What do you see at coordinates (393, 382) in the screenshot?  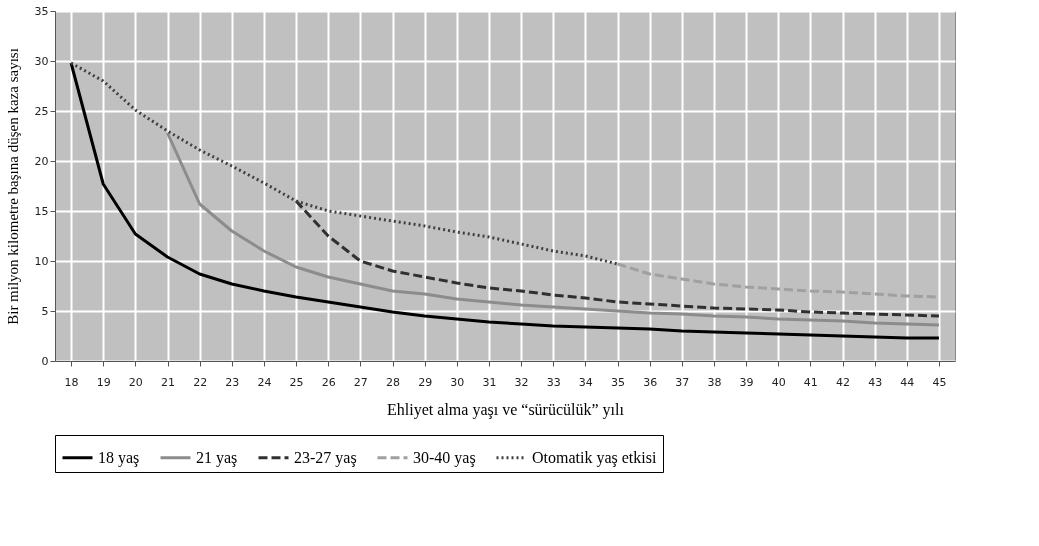 I see `x-tick-label: 28` at bounding box center [393, 382].